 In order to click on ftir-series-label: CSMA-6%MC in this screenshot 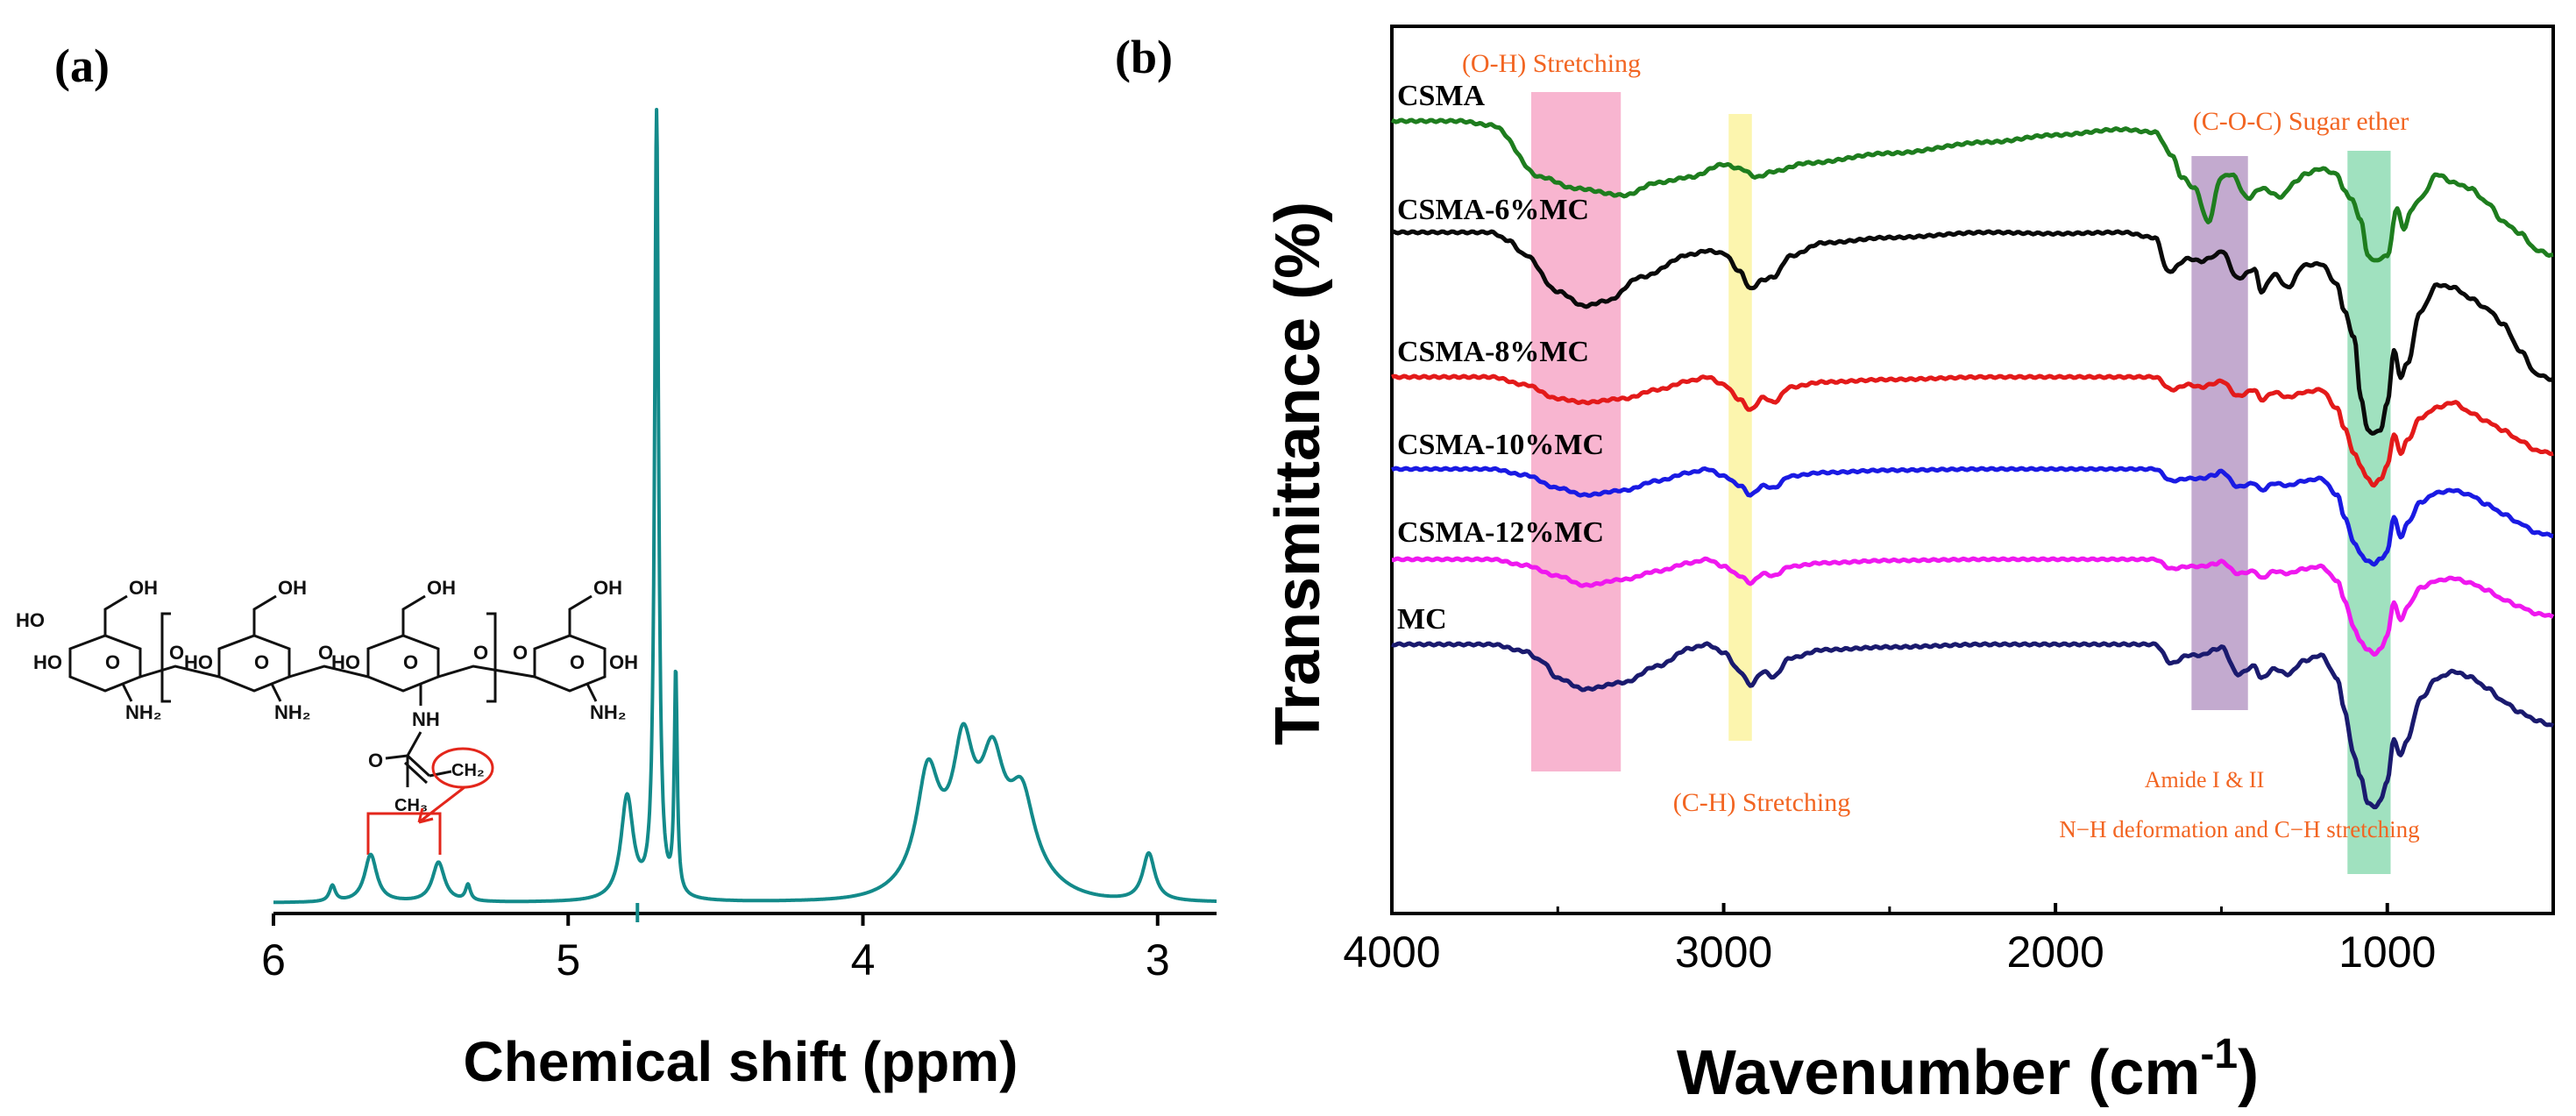, I will do `click(1493, 210)`.